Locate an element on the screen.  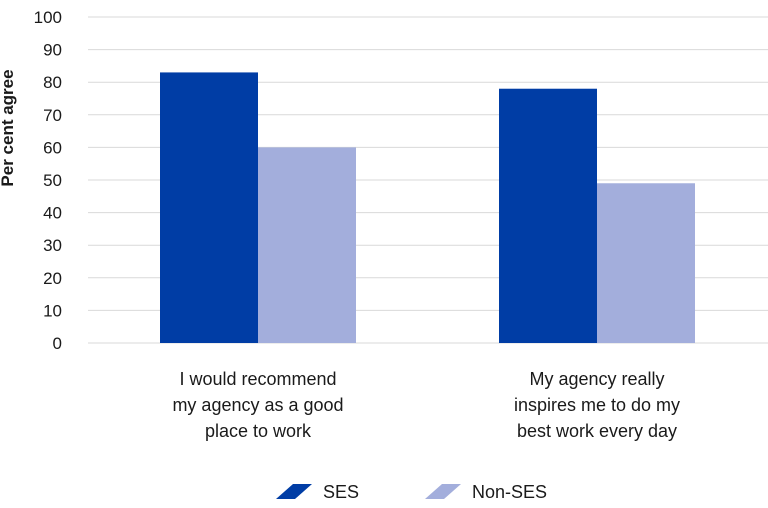
y-tick-label: 40 is located at coordinates (52, 213).